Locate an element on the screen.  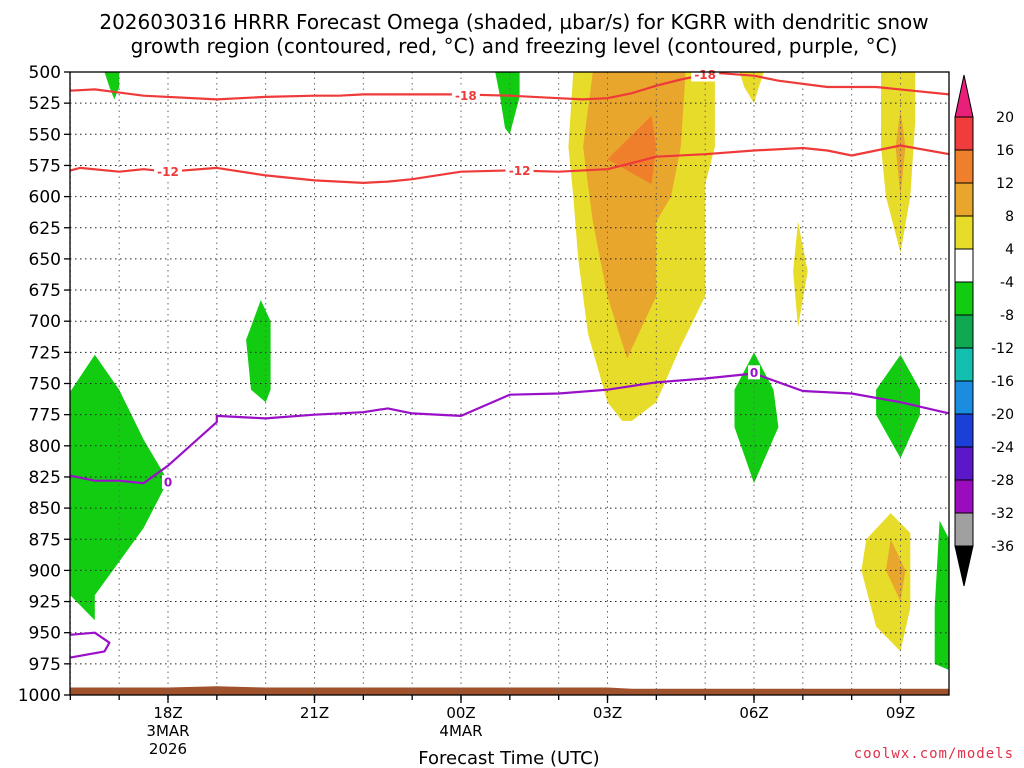
colorbar-label-0: 20 is located at coordinates (1005, 118).